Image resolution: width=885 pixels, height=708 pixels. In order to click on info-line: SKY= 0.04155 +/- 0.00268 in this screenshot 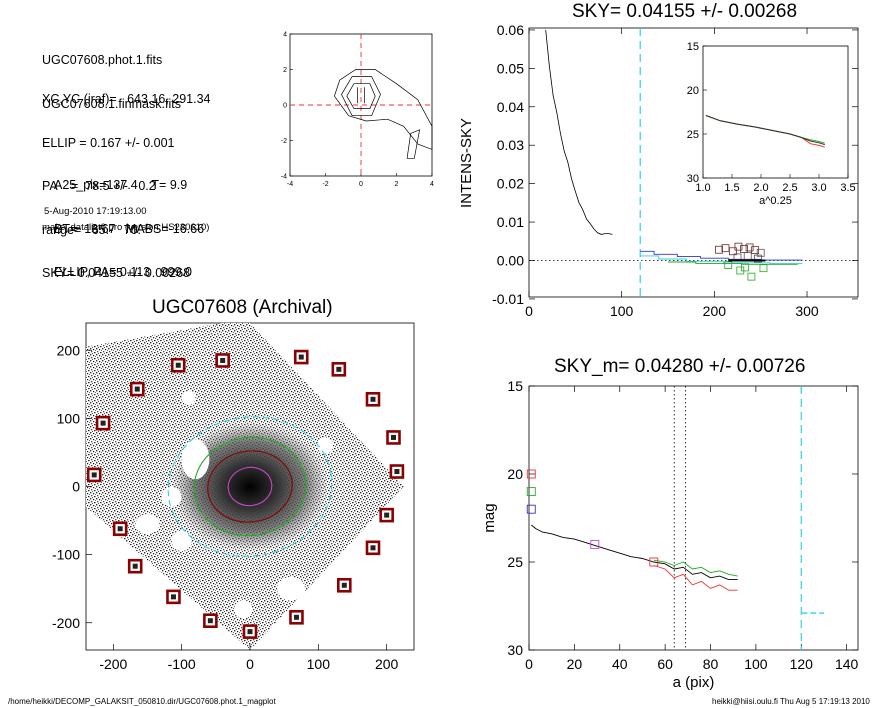, I will do `click(116, 273)`.